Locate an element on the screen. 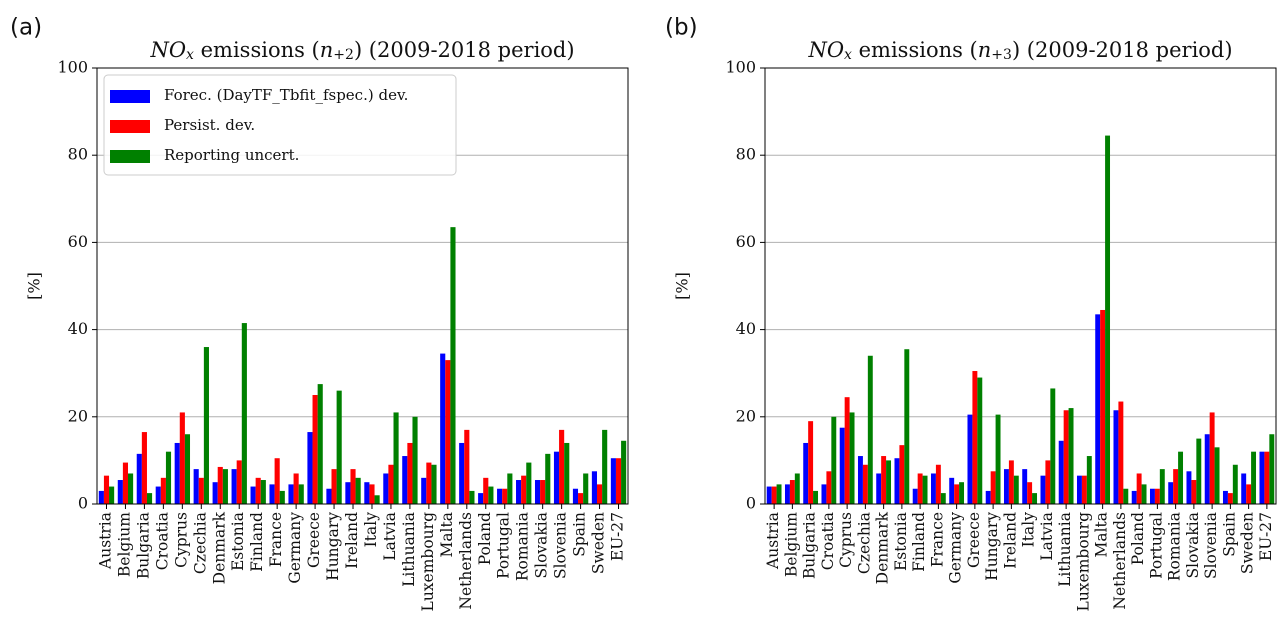 This screenshot has height=632, width=1277. x-tick-label: Netherlands is located at coordinates (466, 561).